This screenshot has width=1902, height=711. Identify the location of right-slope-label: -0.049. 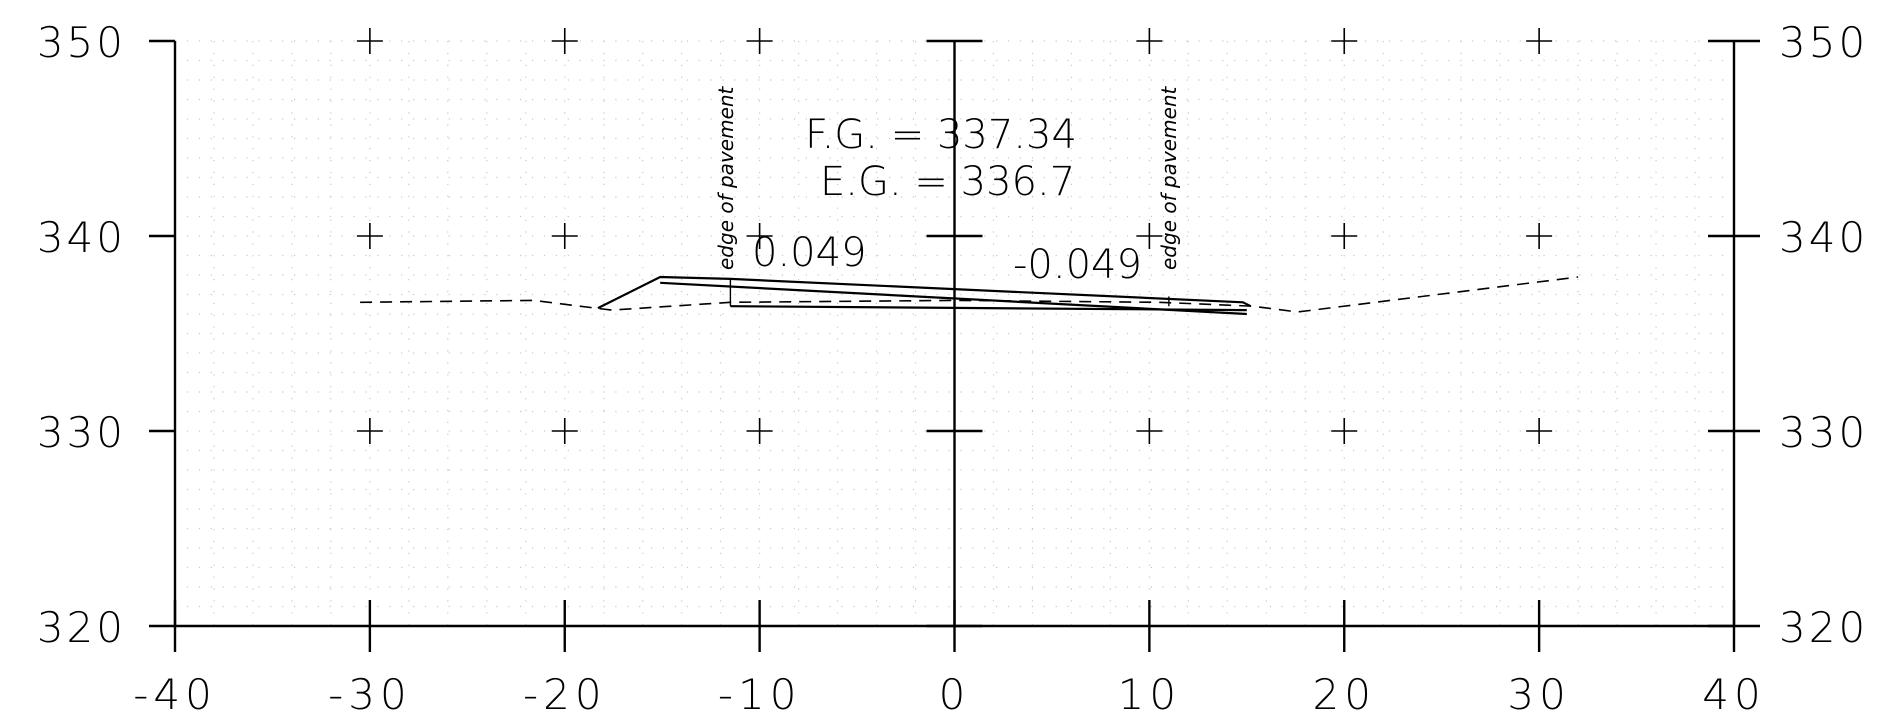
(1077, 265).